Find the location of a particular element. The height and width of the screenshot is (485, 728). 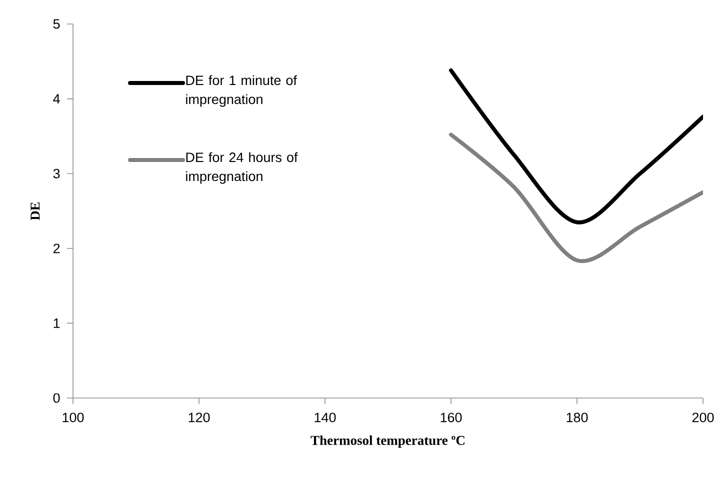

y-tick-label: 3 is located at coordinates (56, 173).